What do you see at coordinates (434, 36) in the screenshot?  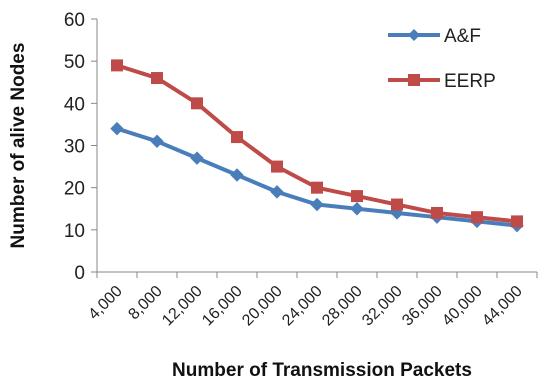 I see `legend-item: A&F` at bounding box center [434, 36].